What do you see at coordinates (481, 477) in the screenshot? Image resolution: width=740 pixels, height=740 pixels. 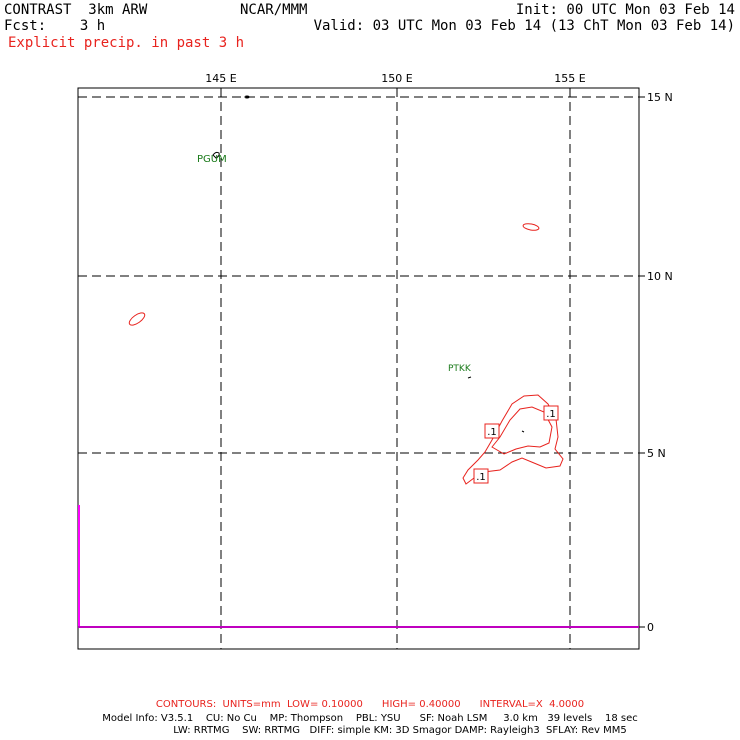 I see `contour-label-3: .1` at bounding box center [481, 477].